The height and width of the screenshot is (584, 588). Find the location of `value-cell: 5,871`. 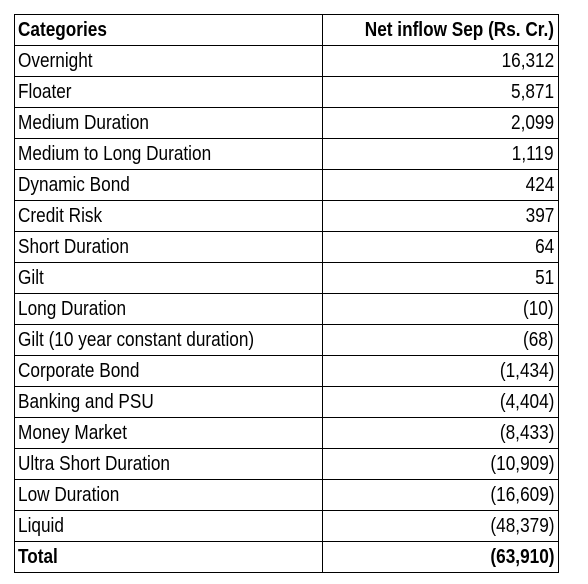

value-cell: 5,871 is located at coordinates (440, 92).